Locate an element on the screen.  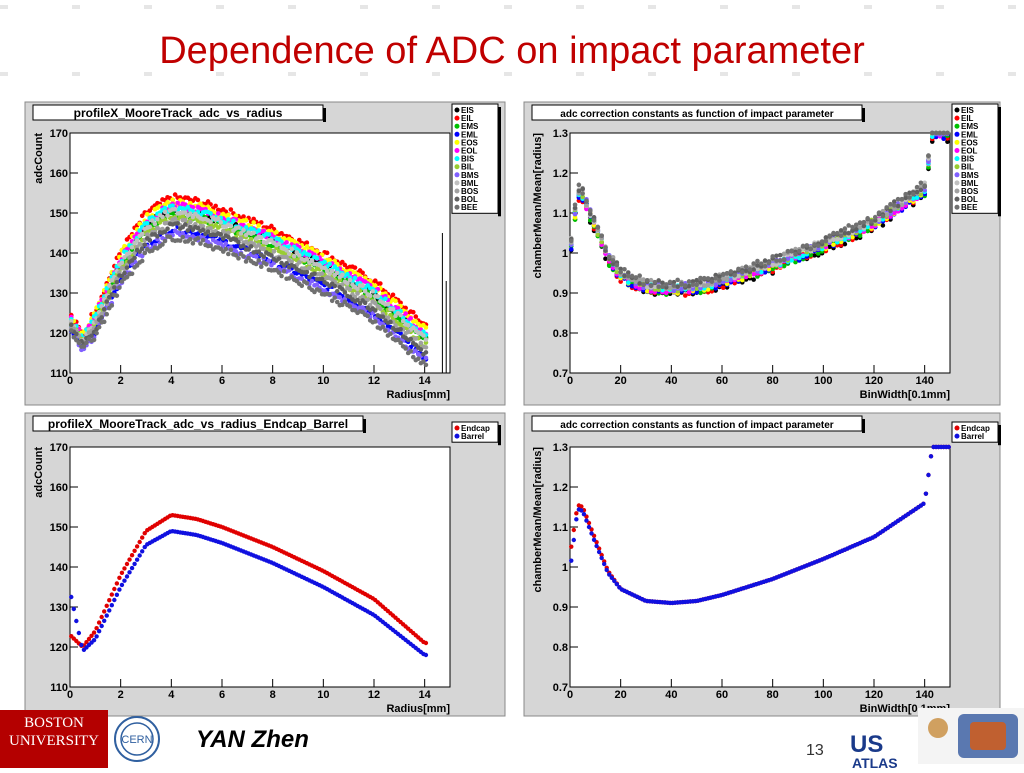
y-tick-label: 160 is located at coordinates (59, 488).